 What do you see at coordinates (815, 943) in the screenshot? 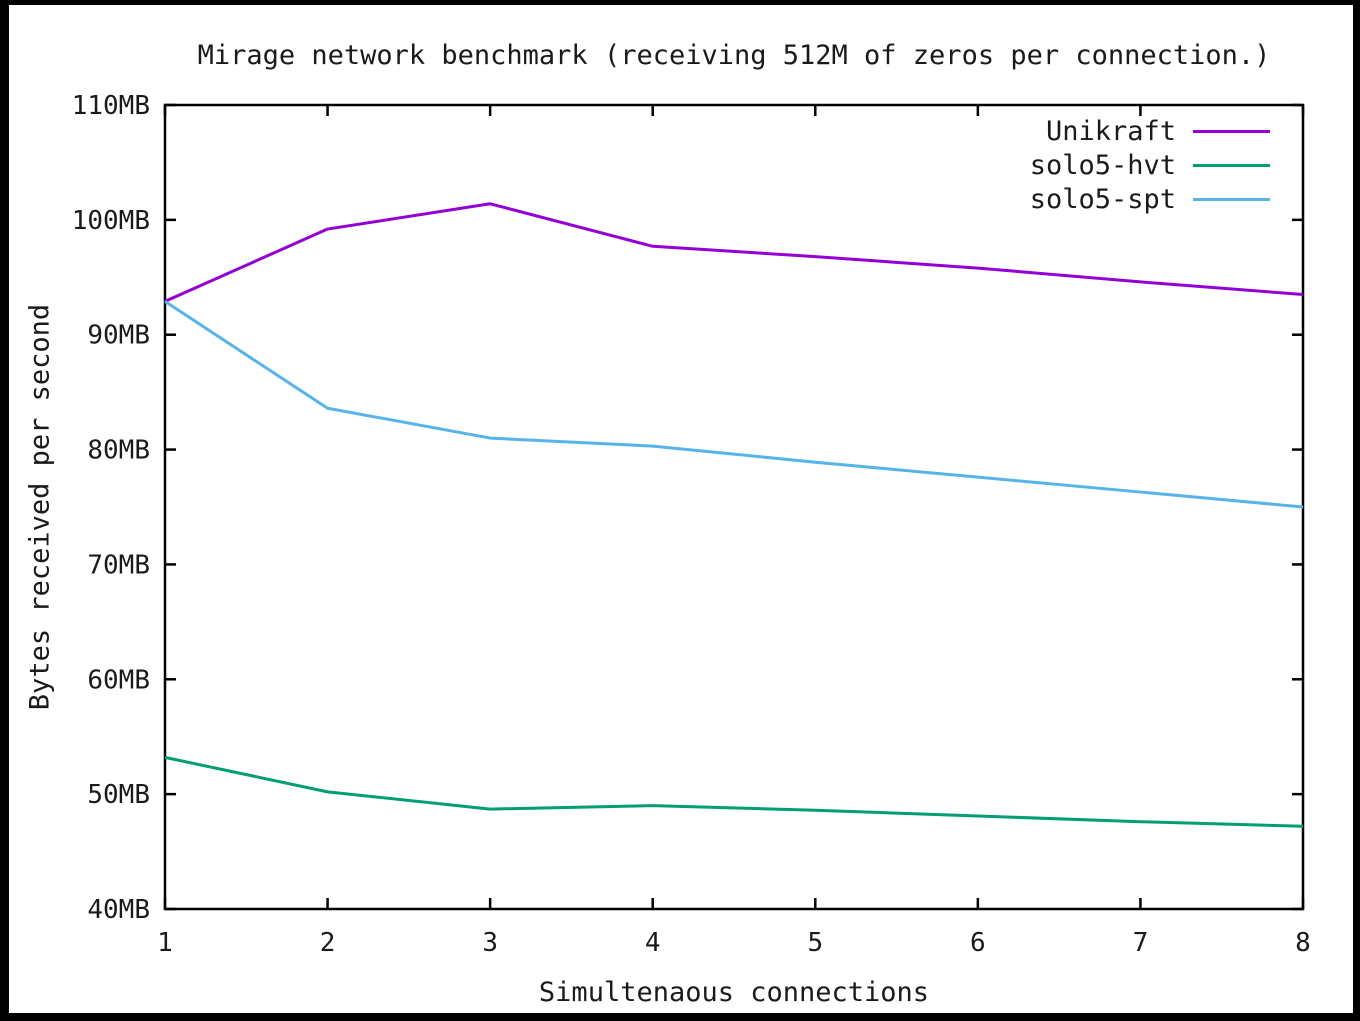
I see `x-tick-label: 5` at bounding box center [815, 943].